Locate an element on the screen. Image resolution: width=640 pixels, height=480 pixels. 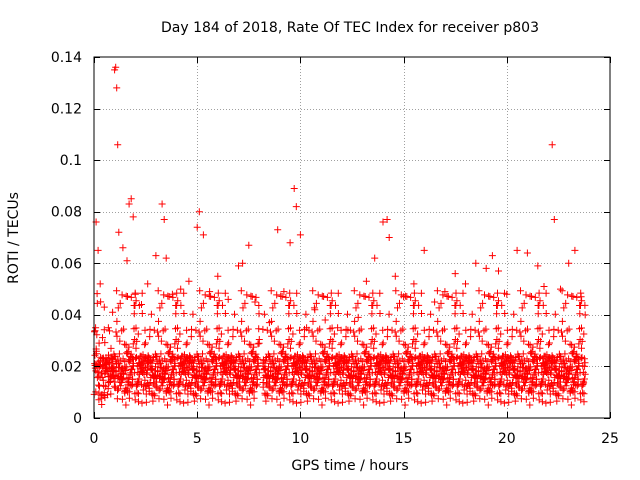
y-tick-labels: 0 0.02 0.04 0.06 0.08 0.1 0.12 0.14 is located at coordinates (66, 238).